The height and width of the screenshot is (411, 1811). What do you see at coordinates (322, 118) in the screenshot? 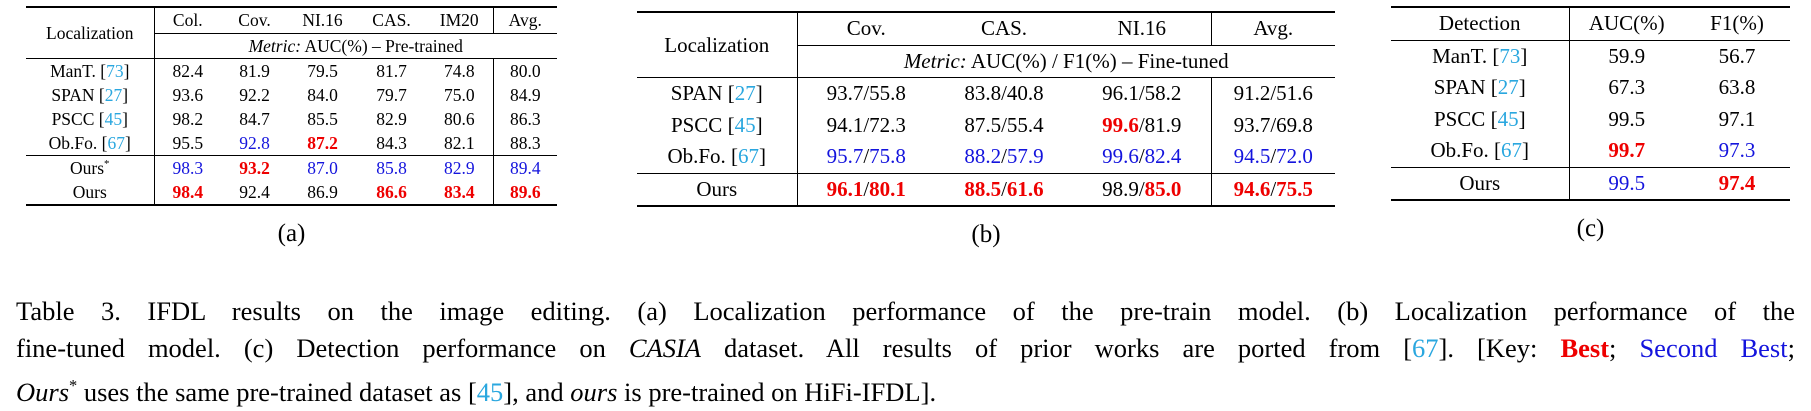
I see `metric-value: 85.5` at bounding box center [322, 118].